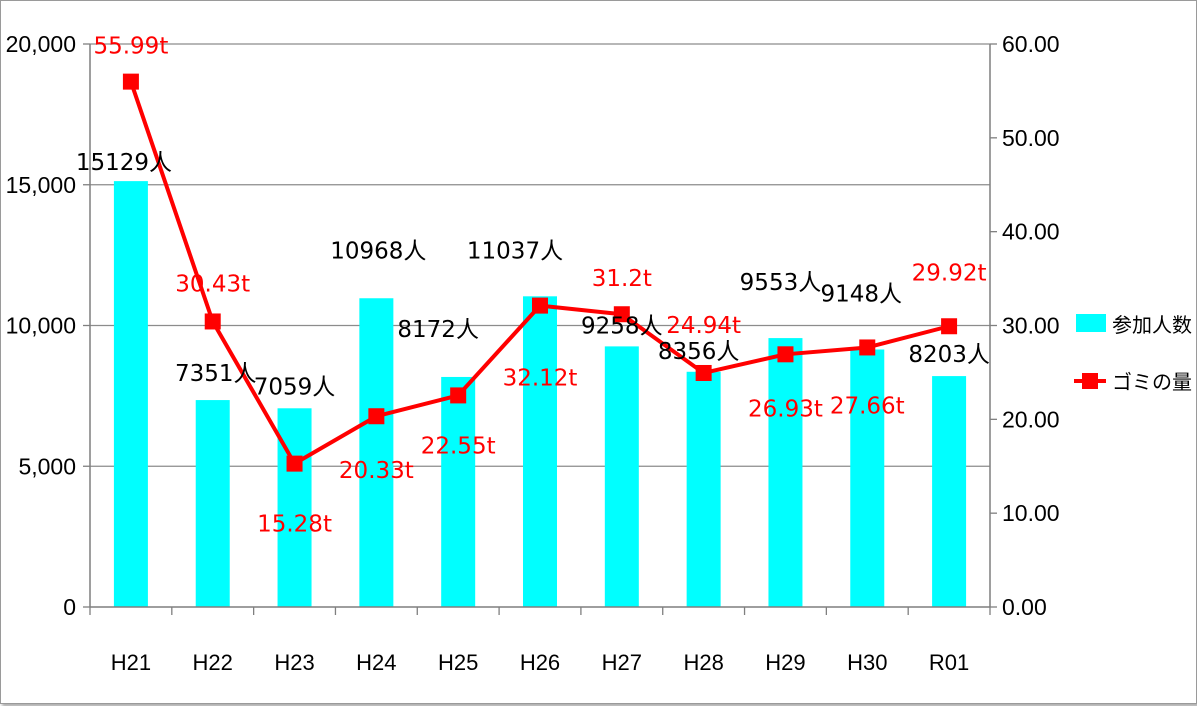 The height and width of the screenshot is (706, 1197). What do you see at coordinates (458, 395) in the screenshot?
I see `garbage-marker-h25` at bounding box center [458, 395].